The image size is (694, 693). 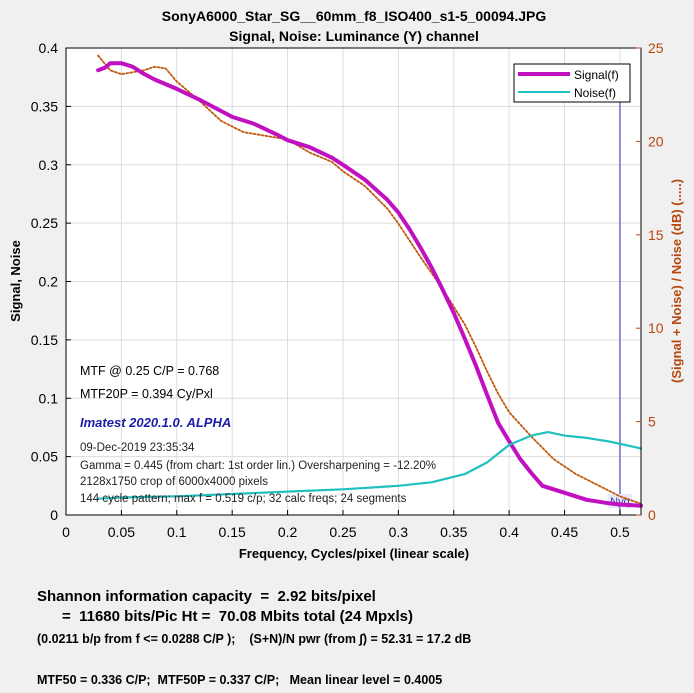 What do you see at coordinates (66, 532) in the screenshot?
I see `x-tick-label: 0` at bounding box center [66, 532].